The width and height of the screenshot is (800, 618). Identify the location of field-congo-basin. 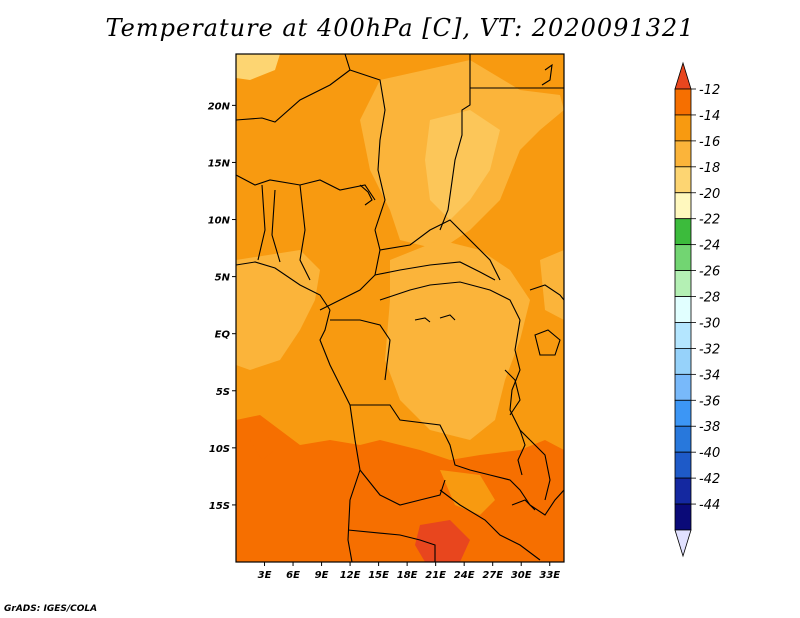
(457, 340).